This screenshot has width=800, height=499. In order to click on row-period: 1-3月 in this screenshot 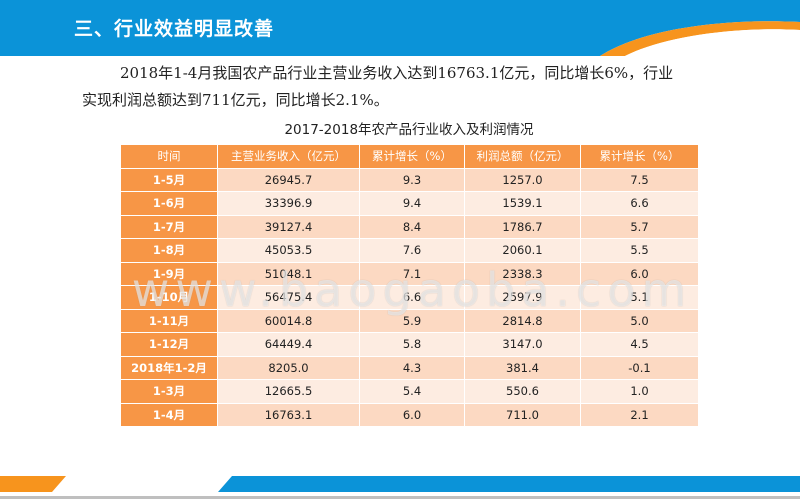, I will do `click(169, 391)`.